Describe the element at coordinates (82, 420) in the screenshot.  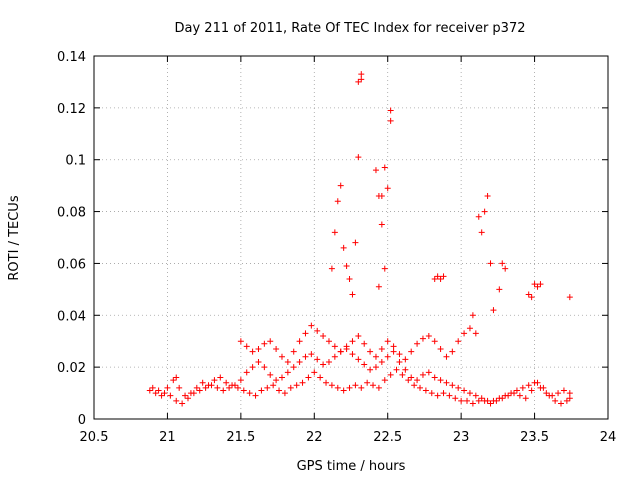
I see `y-tick-label: 0` at that location.